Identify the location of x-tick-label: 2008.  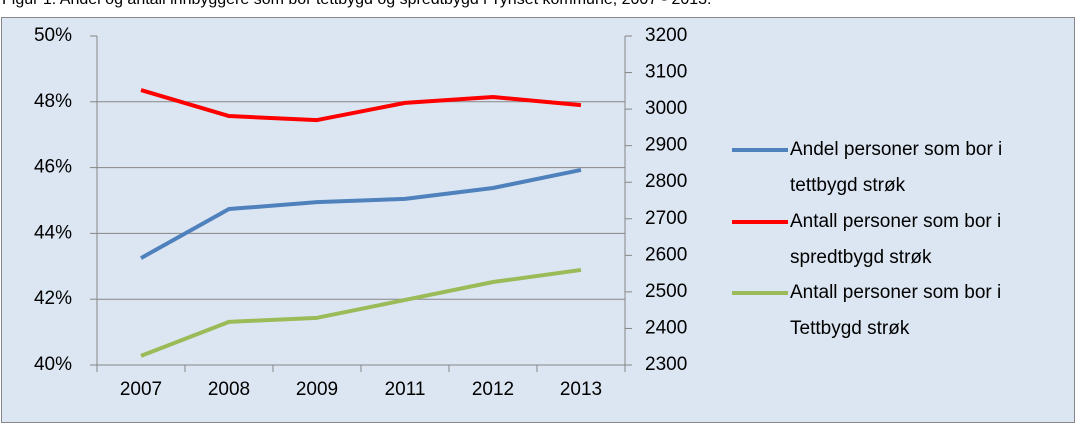
(229, 389).